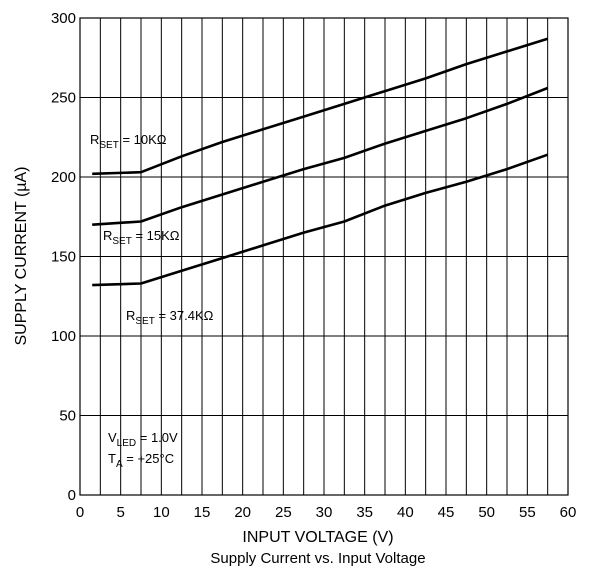 The image size is (589, 576). I want to click on series-label-rest: = 15KΩ, so click(156, 235).